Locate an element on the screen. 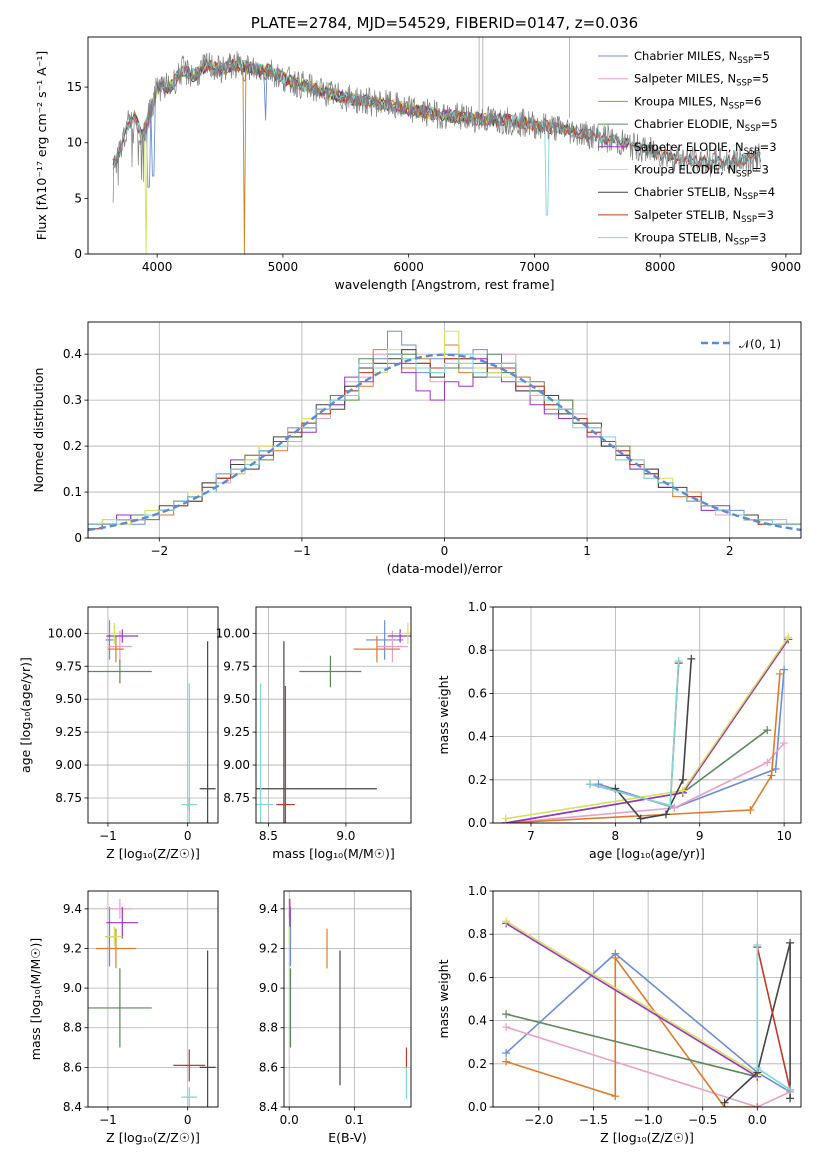  x-tick-label: 2 is located at coordinates (730, 551).